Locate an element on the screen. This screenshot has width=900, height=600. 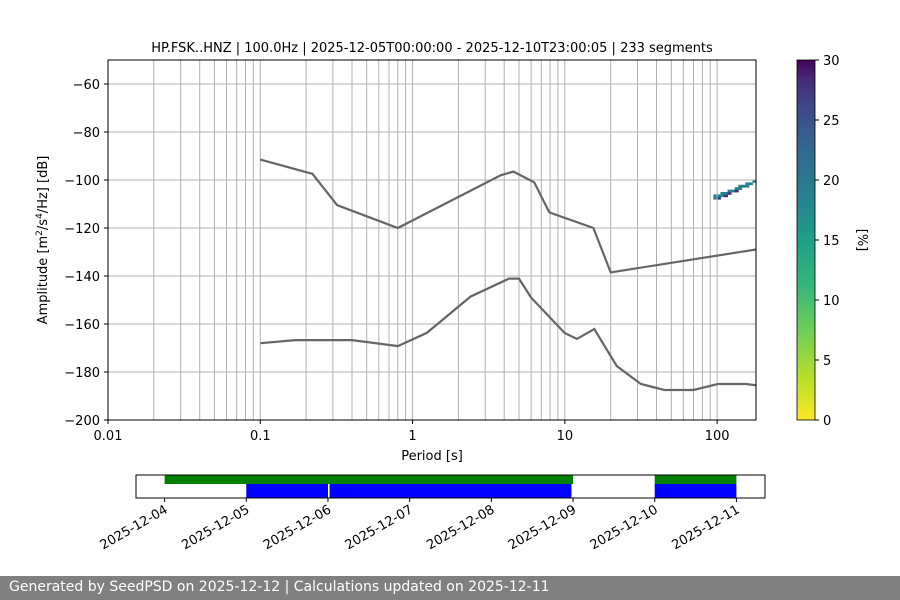
y-tick-label: −80 is located at coordinates (86, 133).